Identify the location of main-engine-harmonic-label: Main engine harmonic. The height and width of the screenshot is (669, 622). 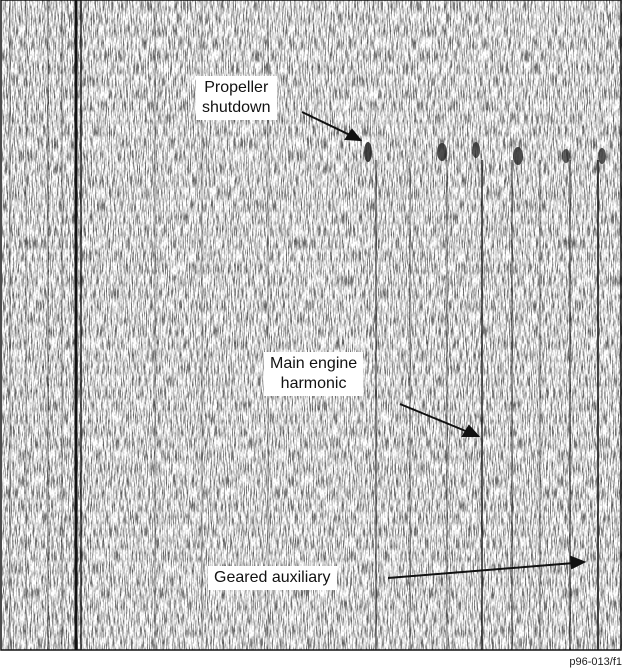
(314, 374).